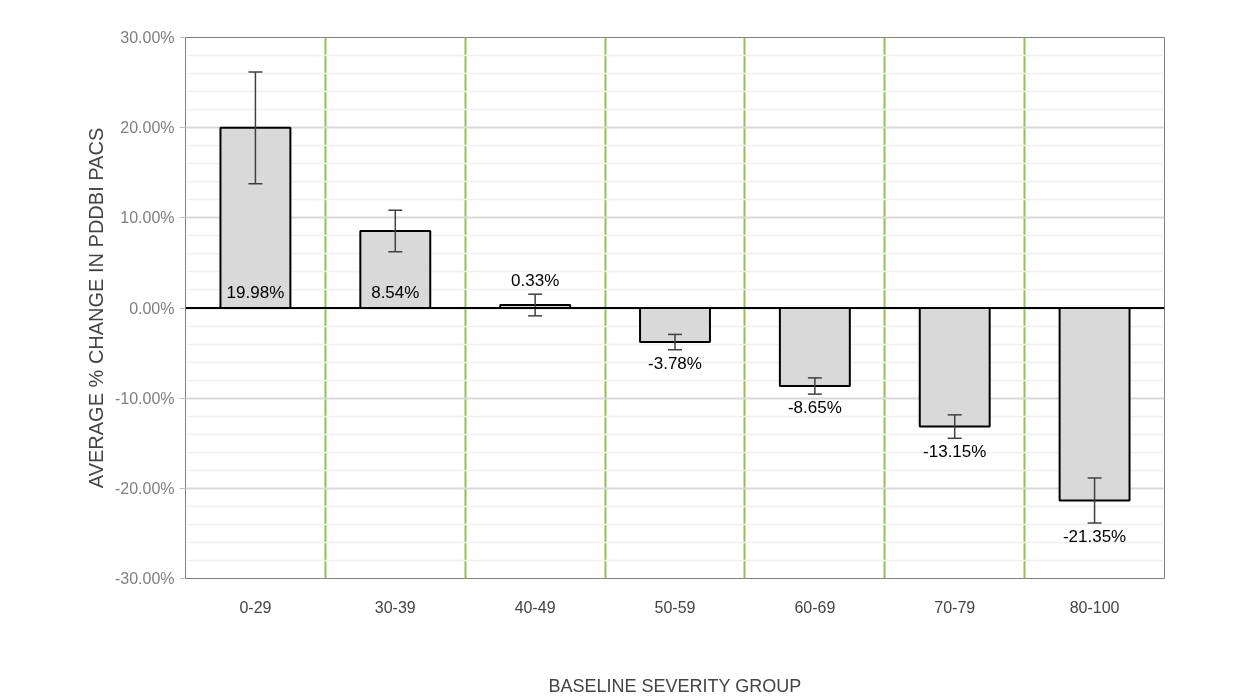  I want to click on x-tick-label: 80-100, so click(1094, 607).